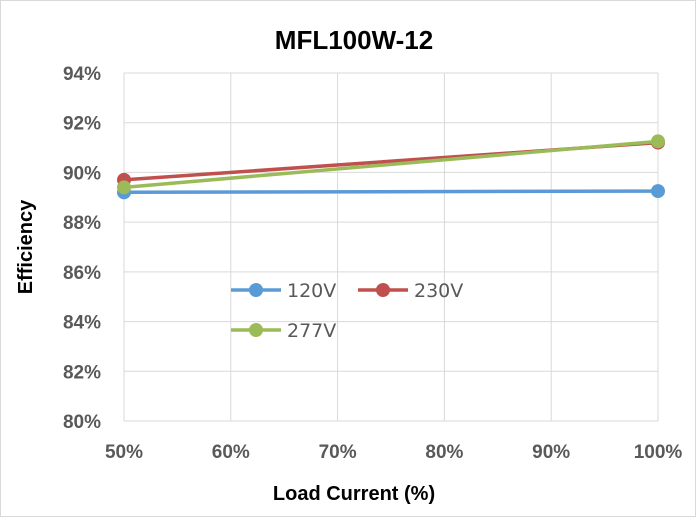  I want to click on legend: 120V 230V 277V, so click(347, 311).